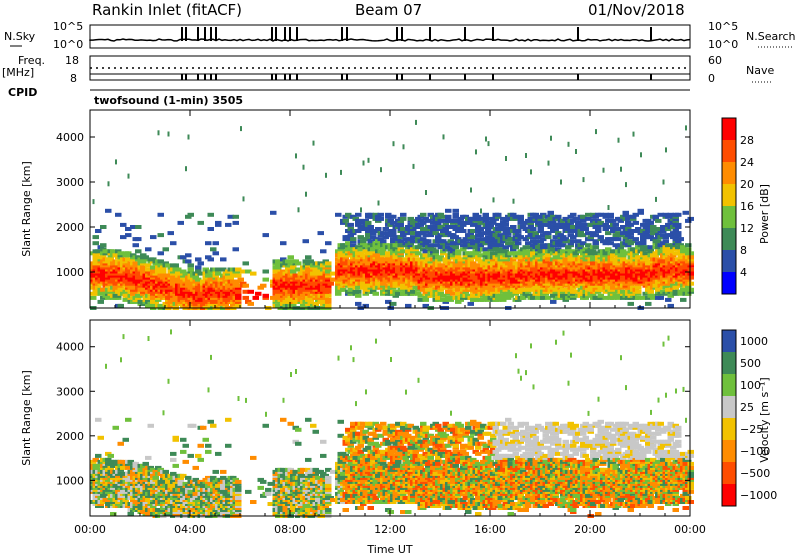 This screenshot has width=800, height=554. I want to click on cpid-panel: twofsound (1-min) 3505, so click(390, 98).